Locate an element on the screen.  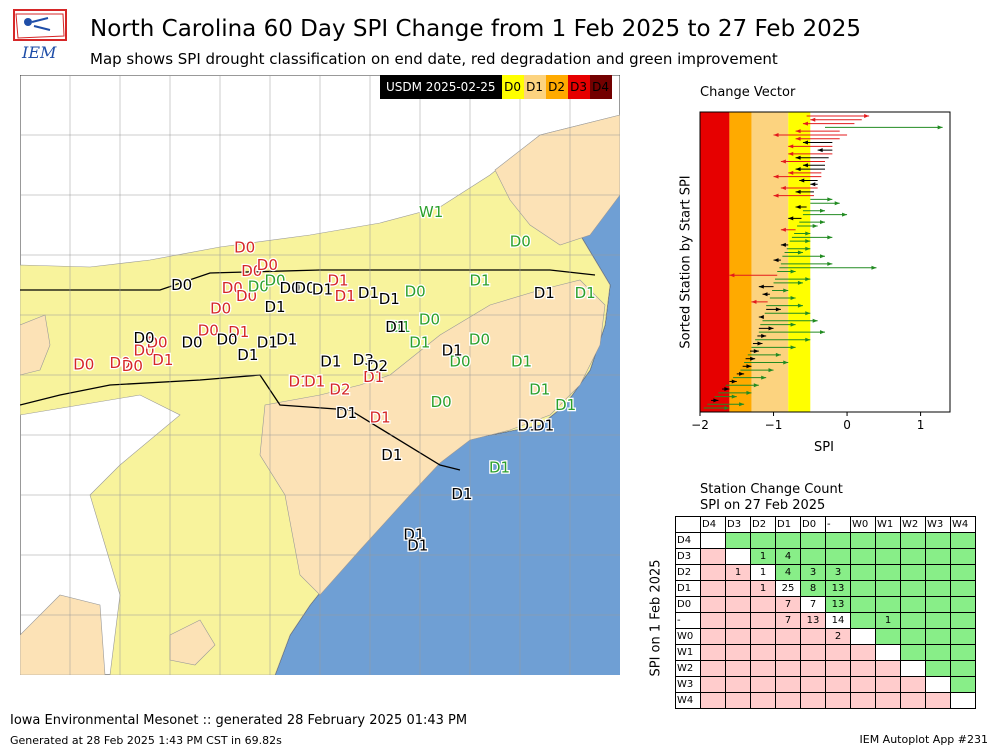
count-cell: 13 is located at coordinates (838, 588).